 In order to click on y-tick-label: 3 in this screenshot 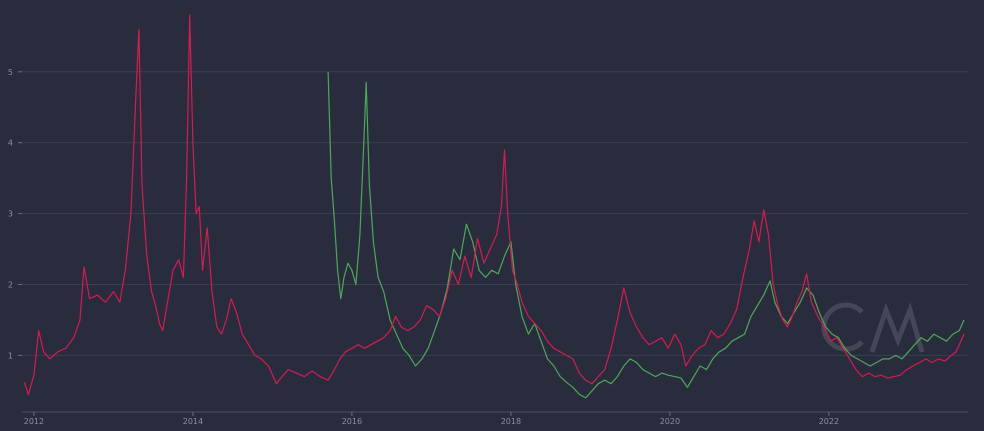, I will do `click(10, 214)`.